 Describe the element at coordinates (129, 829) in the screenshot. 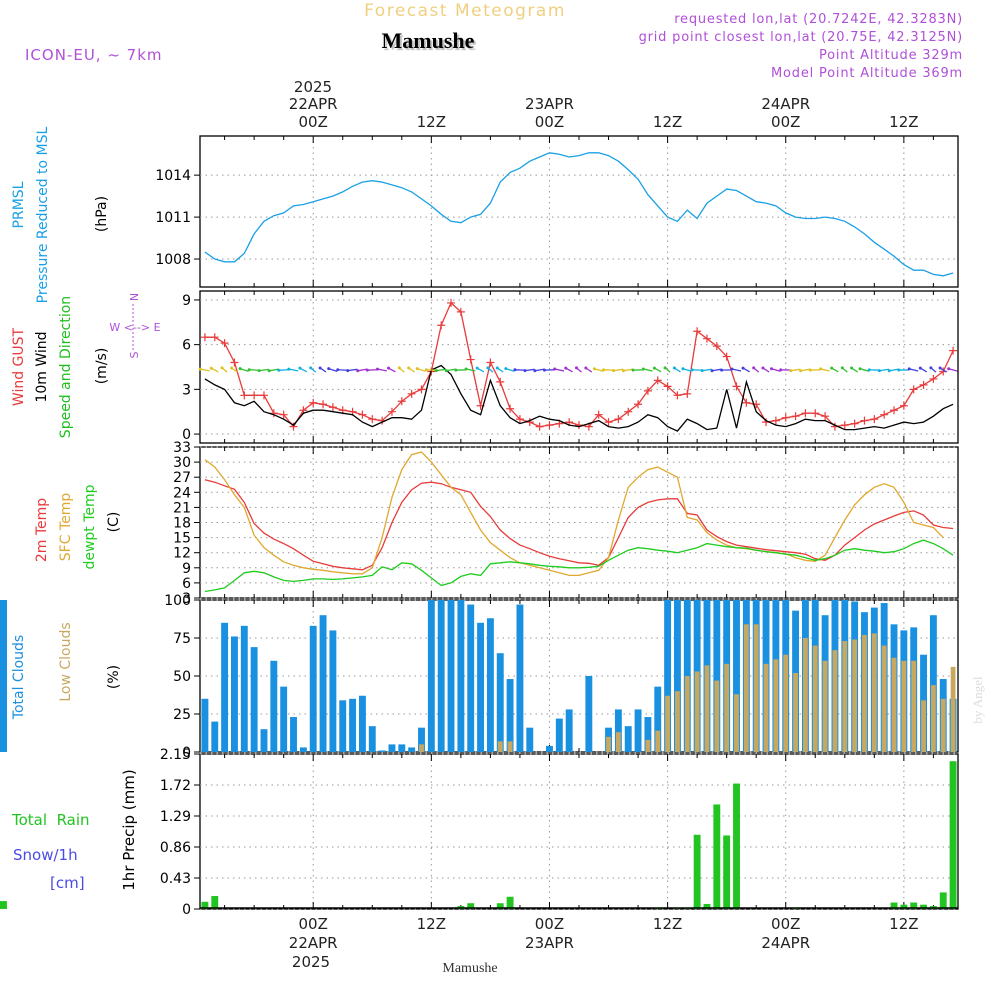

I see `precip-unit-label: 1hr Precip (mm)` at that location.